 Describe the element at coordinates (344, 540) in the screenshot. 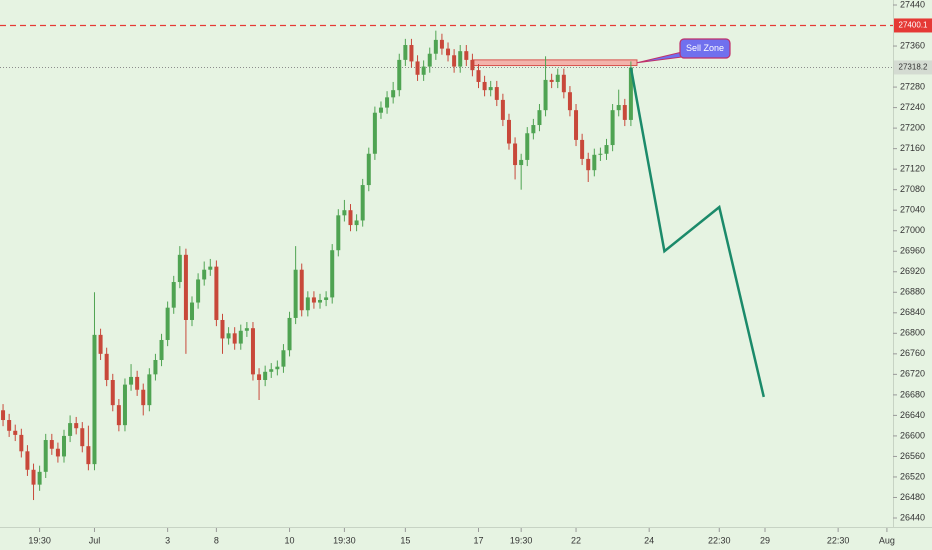

I see `x-tick-label: 19:30` at that location.